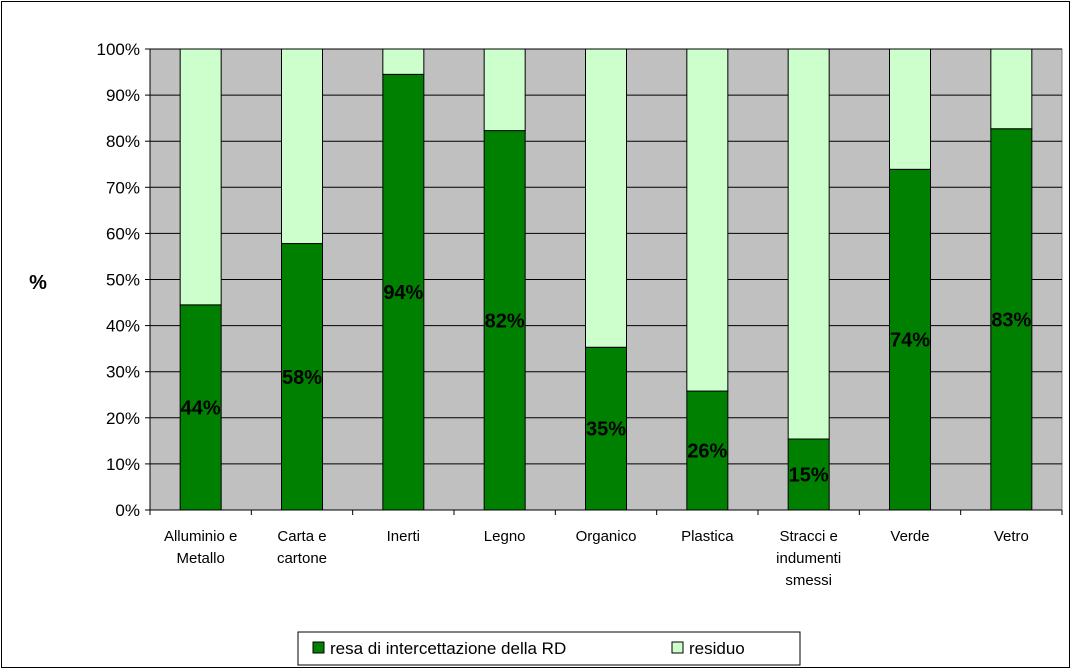 The width and height of the screenshot is (1073, 671). I want to click on category-label-line: Vetro, so click(1011, 536).